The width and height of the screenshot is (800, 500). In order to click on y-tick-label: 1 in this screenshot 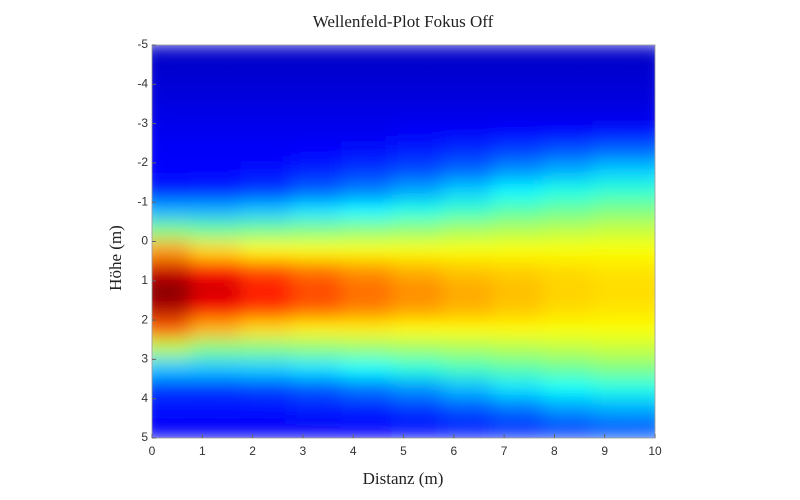, I will do `click(144, 280)`.